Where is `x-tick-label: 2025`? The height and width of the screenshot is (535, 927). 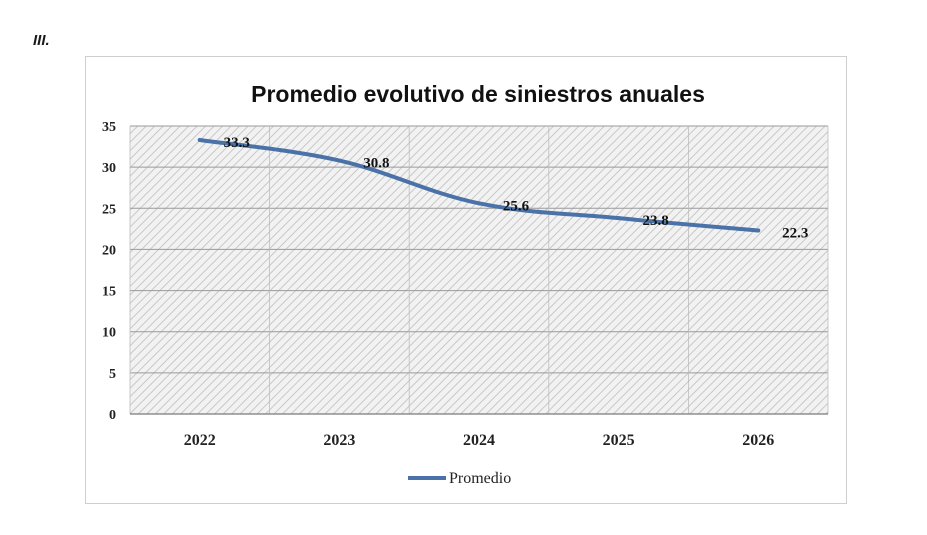
x-tick-label: 2025 is located at coordinates (619, 440).